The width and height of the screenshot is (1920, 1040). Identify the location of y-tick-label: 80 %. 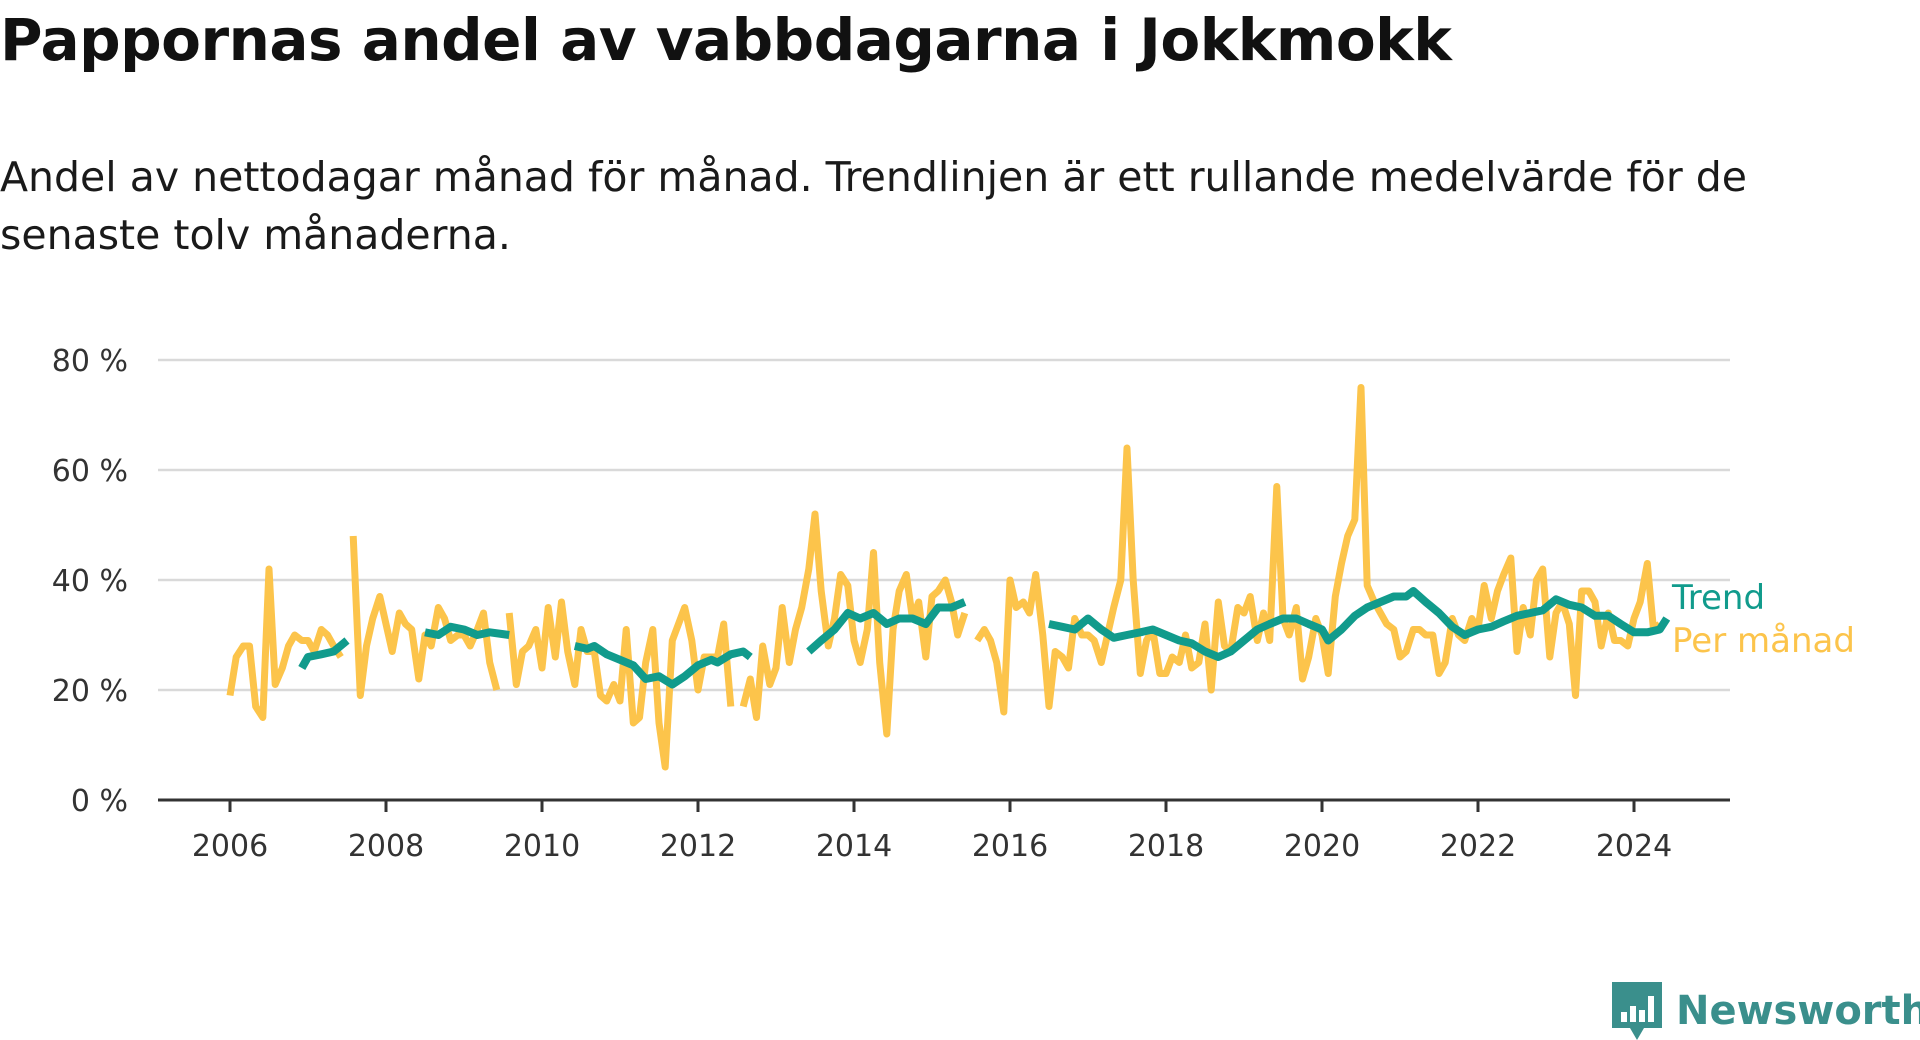
(90, 361).